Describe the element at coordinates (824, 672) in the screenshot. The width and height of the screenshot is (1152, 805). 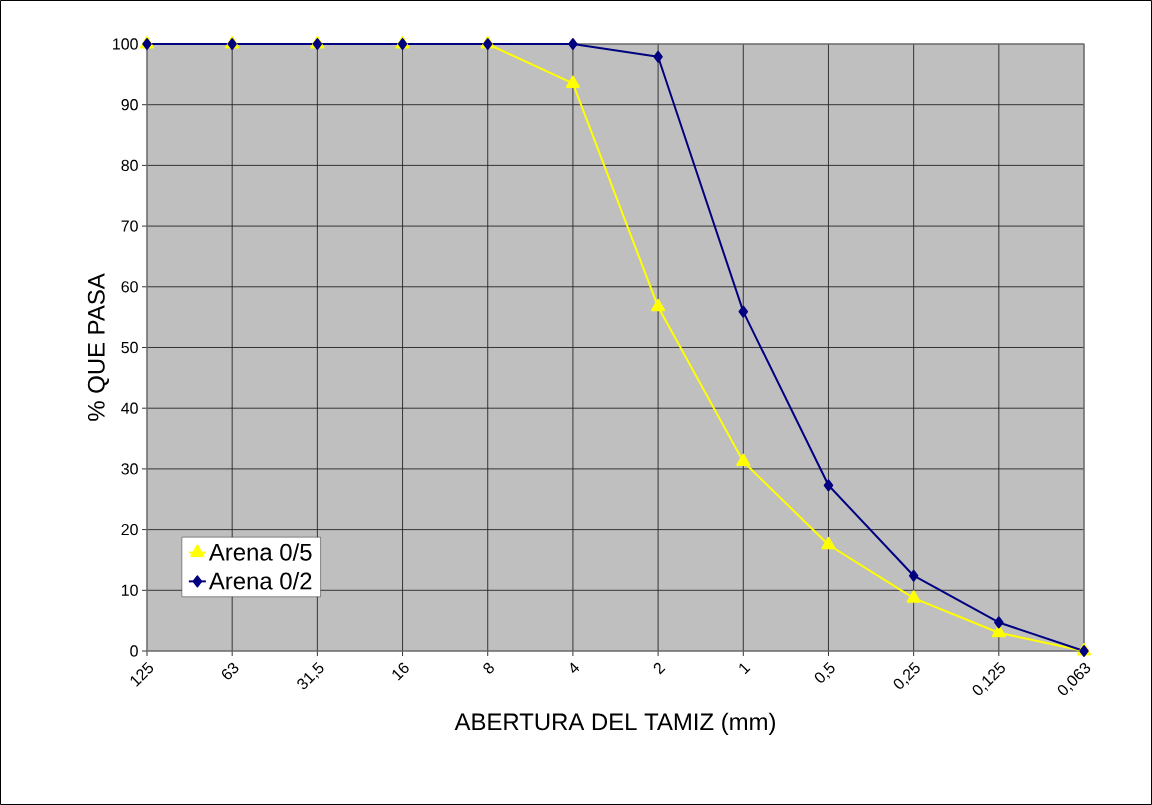
I see `x-tick-label: 0,5` at that location.